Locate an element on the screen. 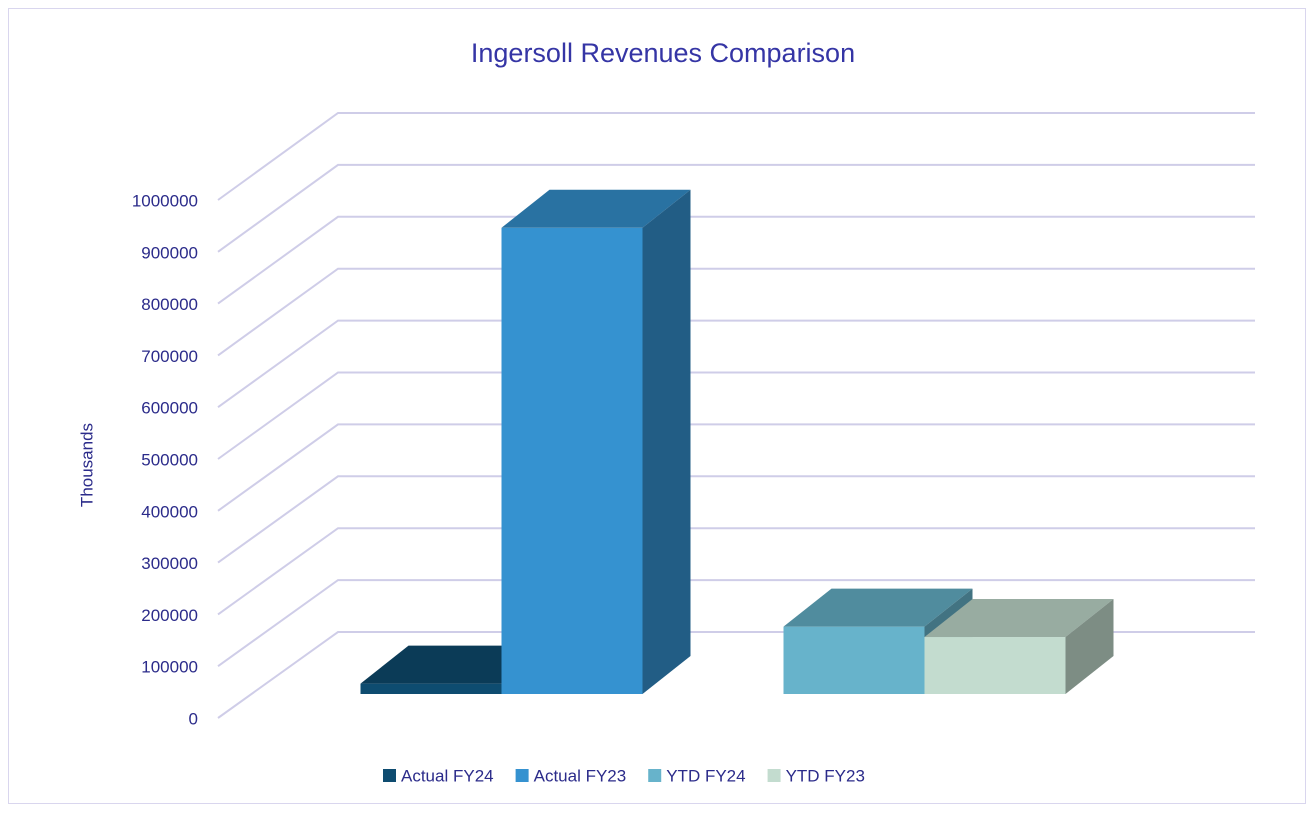 The image size is (1315, 817). y-tick-label: 0 is located at coordinates (193, 718).